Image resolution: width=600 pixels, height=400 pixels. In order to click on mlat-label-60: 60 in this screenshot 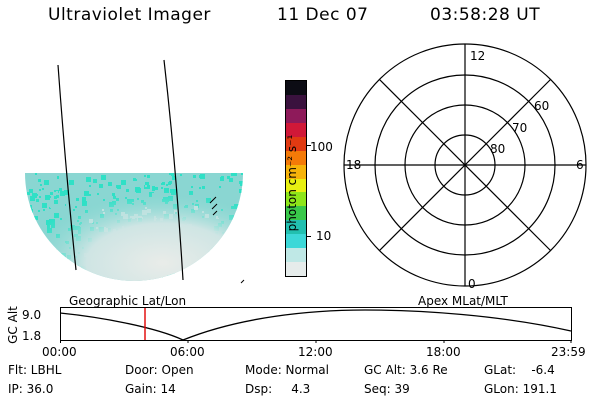, I will do `click(541, 106)`.